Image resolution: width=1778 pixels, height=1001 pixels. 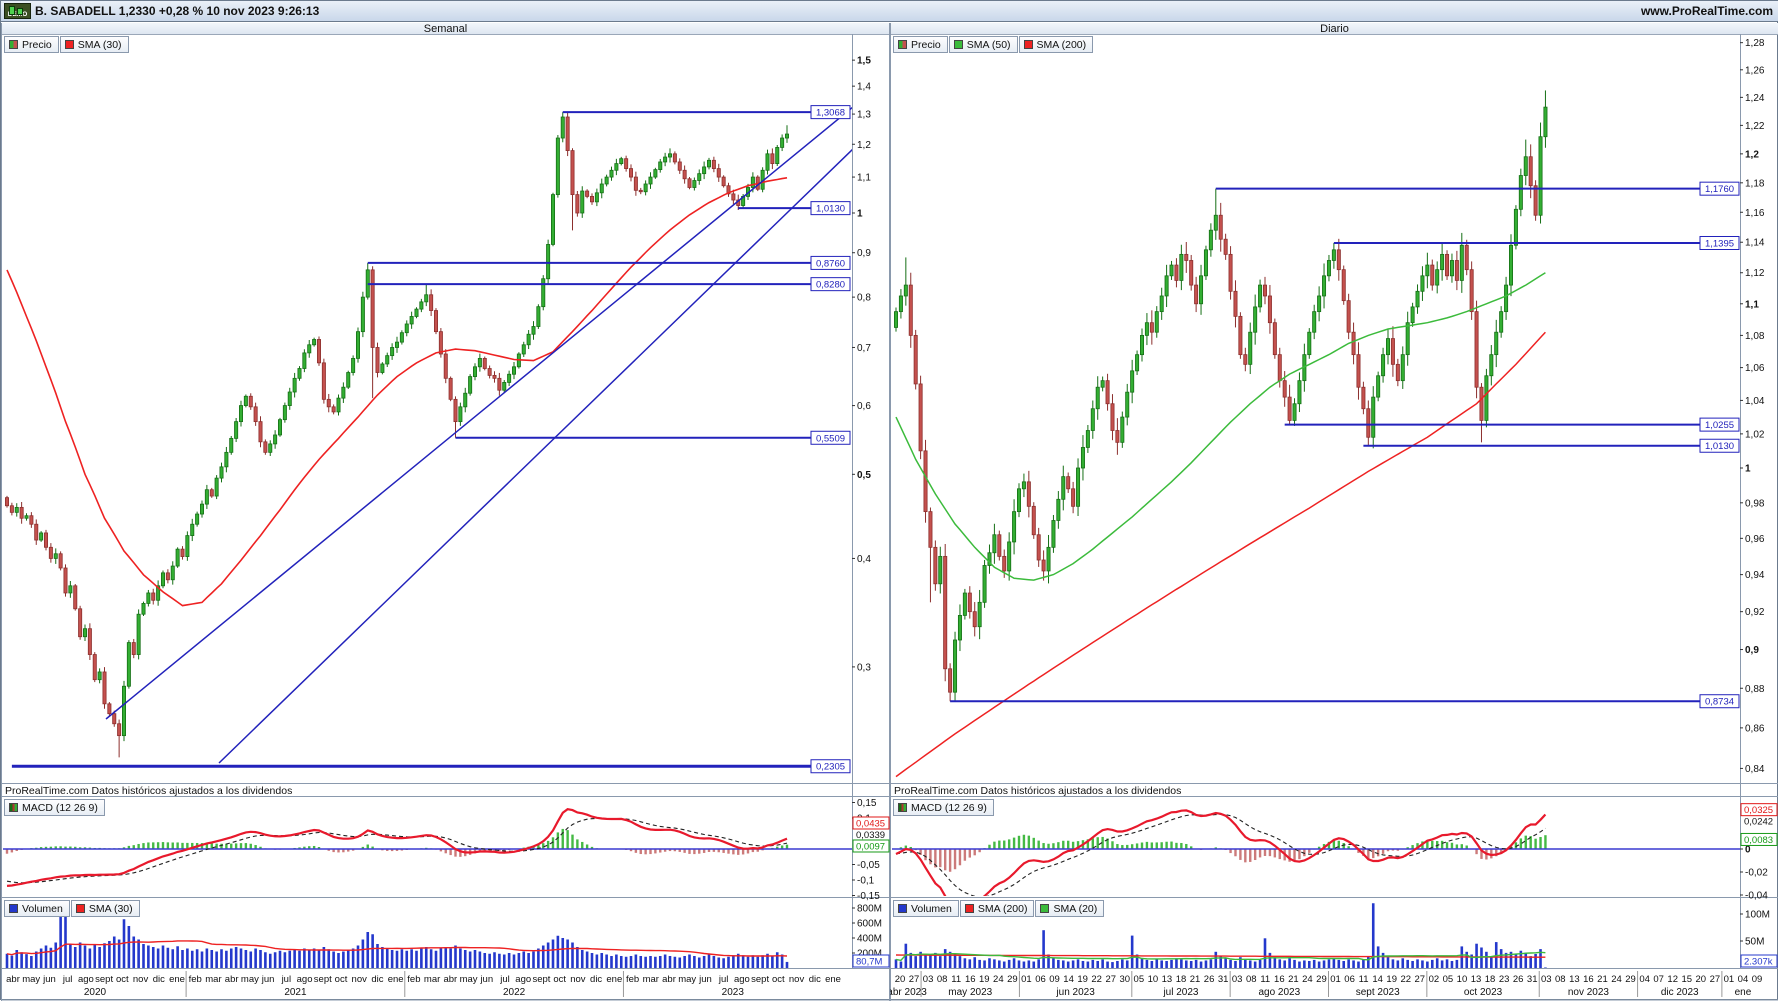 I want to click on semanal-macd-legend-macd-12-26-9: MACD (12 26 9), so click(x=54, y=807).